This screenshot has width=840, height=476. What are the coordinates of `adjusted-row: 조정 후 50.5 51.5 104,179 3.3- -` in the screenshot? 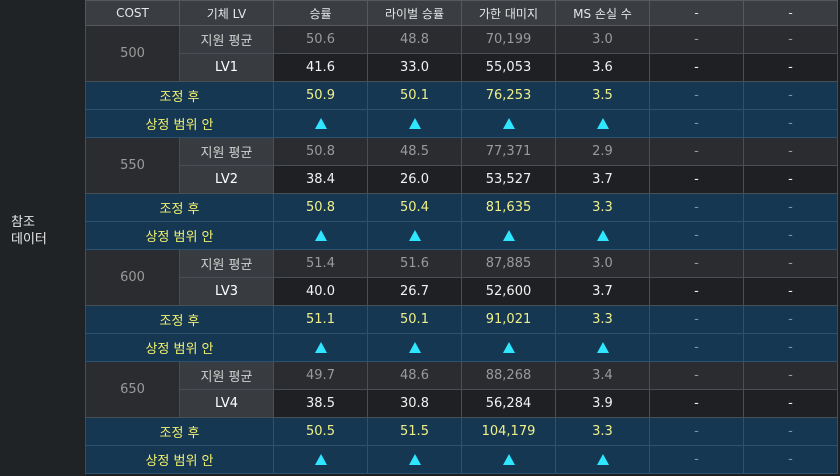 It's located at (461, 431).